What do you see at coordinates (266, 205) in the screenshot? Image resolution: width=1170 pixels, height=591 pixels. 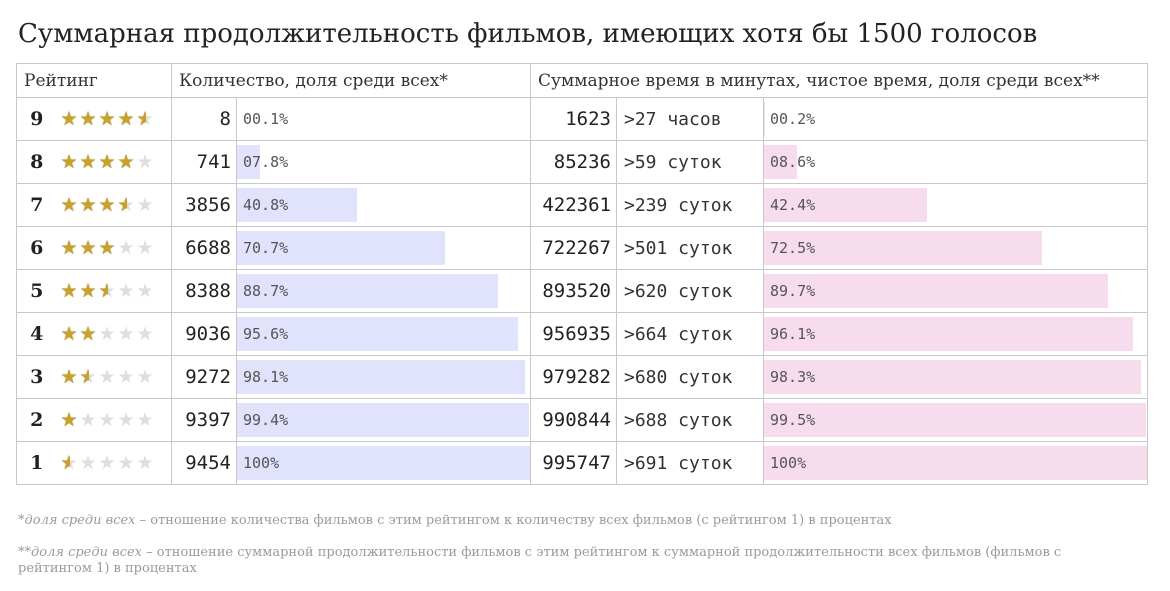 I see `count-share-label: 40.8%` at bounding box center [266, 205].